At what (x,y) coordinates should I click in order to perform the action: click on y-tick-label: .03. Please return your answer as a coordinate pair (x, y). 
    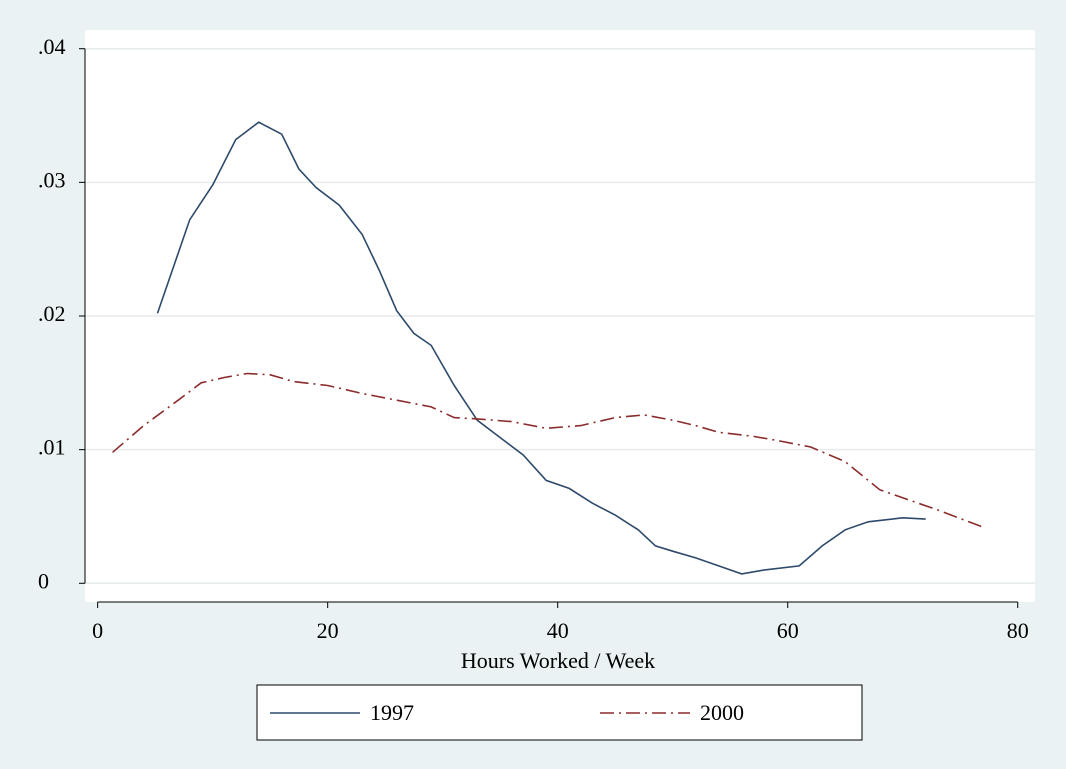
    Looking at the image, I should click on (52, 179).